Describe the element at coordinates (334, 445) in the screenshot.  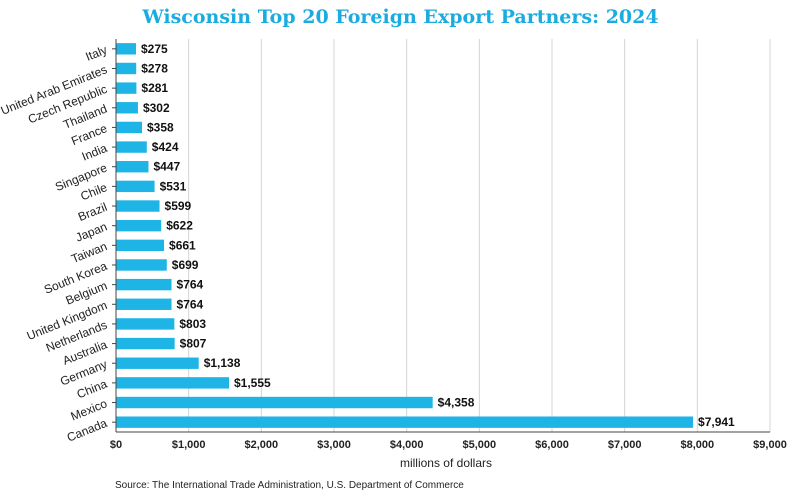
I see `x-tick-label: $3,000` at that location.